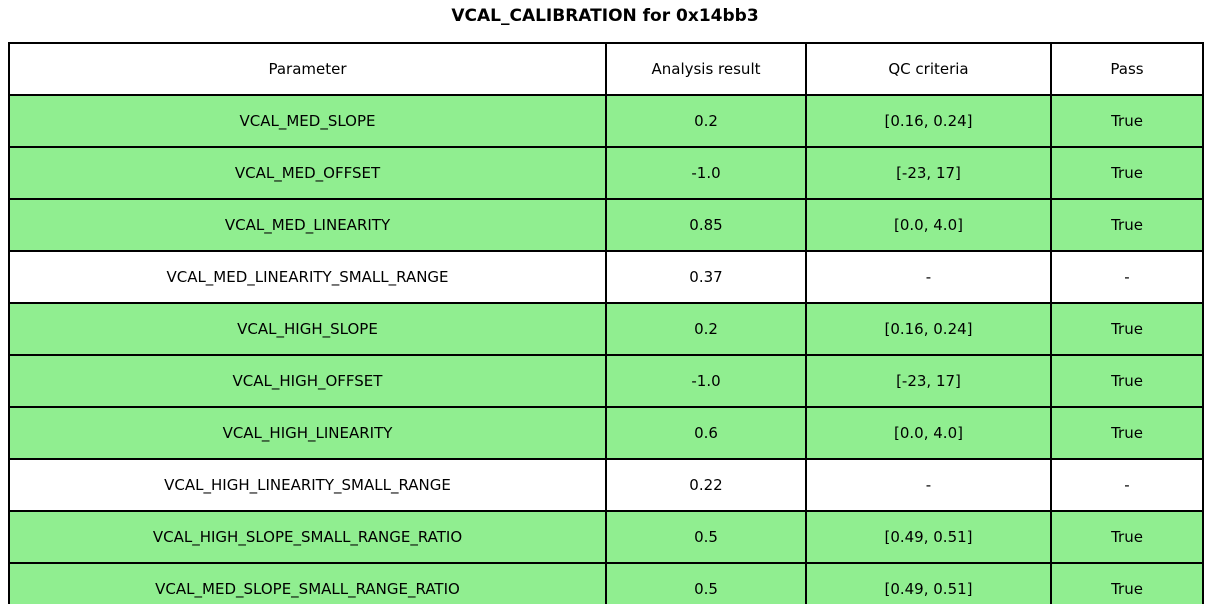  What do you see at coordinates (307, 121) in the screenshot?
I see `cell-parameter: VCAL_MED_SLOPE` at bounding box center [307, 121].